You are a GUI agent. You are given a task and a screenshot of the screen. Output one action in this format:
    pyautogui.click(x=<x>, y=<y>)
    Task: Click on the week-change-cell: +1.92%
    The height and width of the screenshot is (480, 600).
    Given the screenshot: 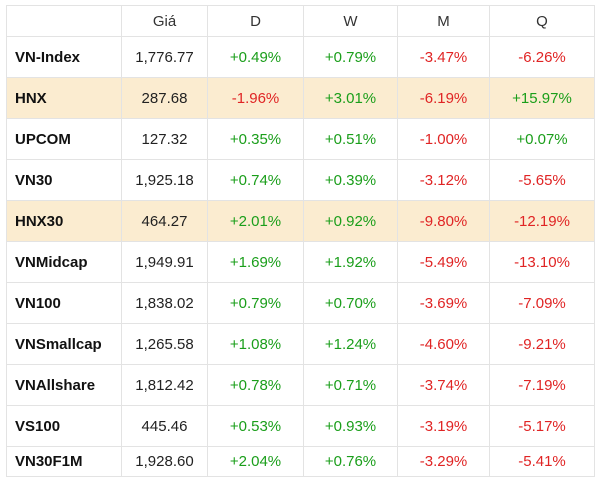 What is the action you would take?
    pyautogui.click(x=350, y=262)
    